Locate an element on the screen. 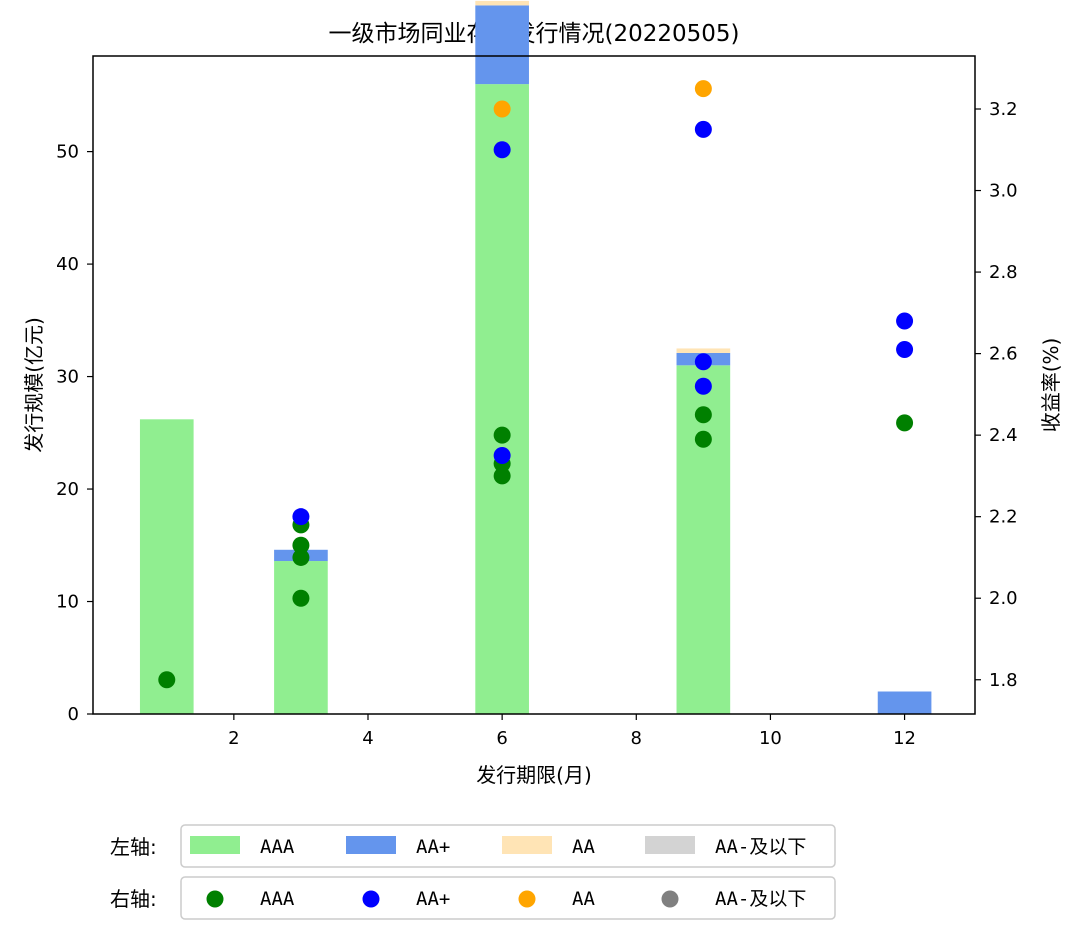 Image resolution: width=1080 pixels, height=937 pixels. y-axis-right: 1.8 2.0 2.2 2.4 2.6 2.8 3.0 3.2 is located at coordinates (996, 395).